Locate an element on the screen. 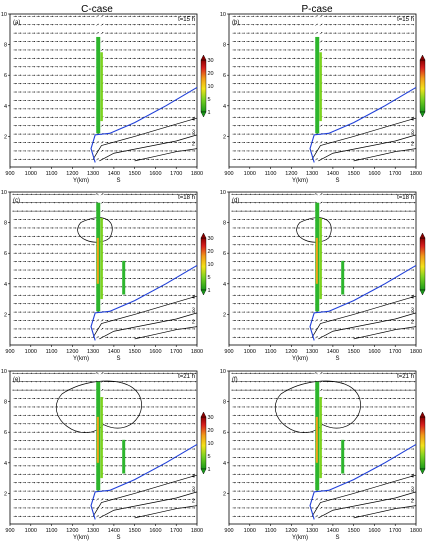 The width and height of the screenshot is (426, 550). x-tick-label: 1000 is located at coordinates (250, 352).